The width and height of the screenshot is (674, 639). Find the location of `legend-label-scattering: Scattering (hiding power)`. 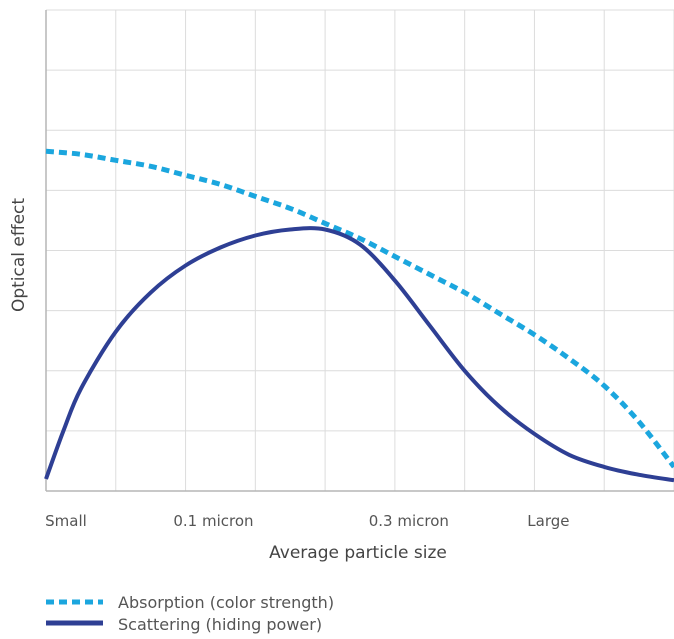

legend-label-scattering: Scattering (hiding power) is located at coordinates (220, 624).